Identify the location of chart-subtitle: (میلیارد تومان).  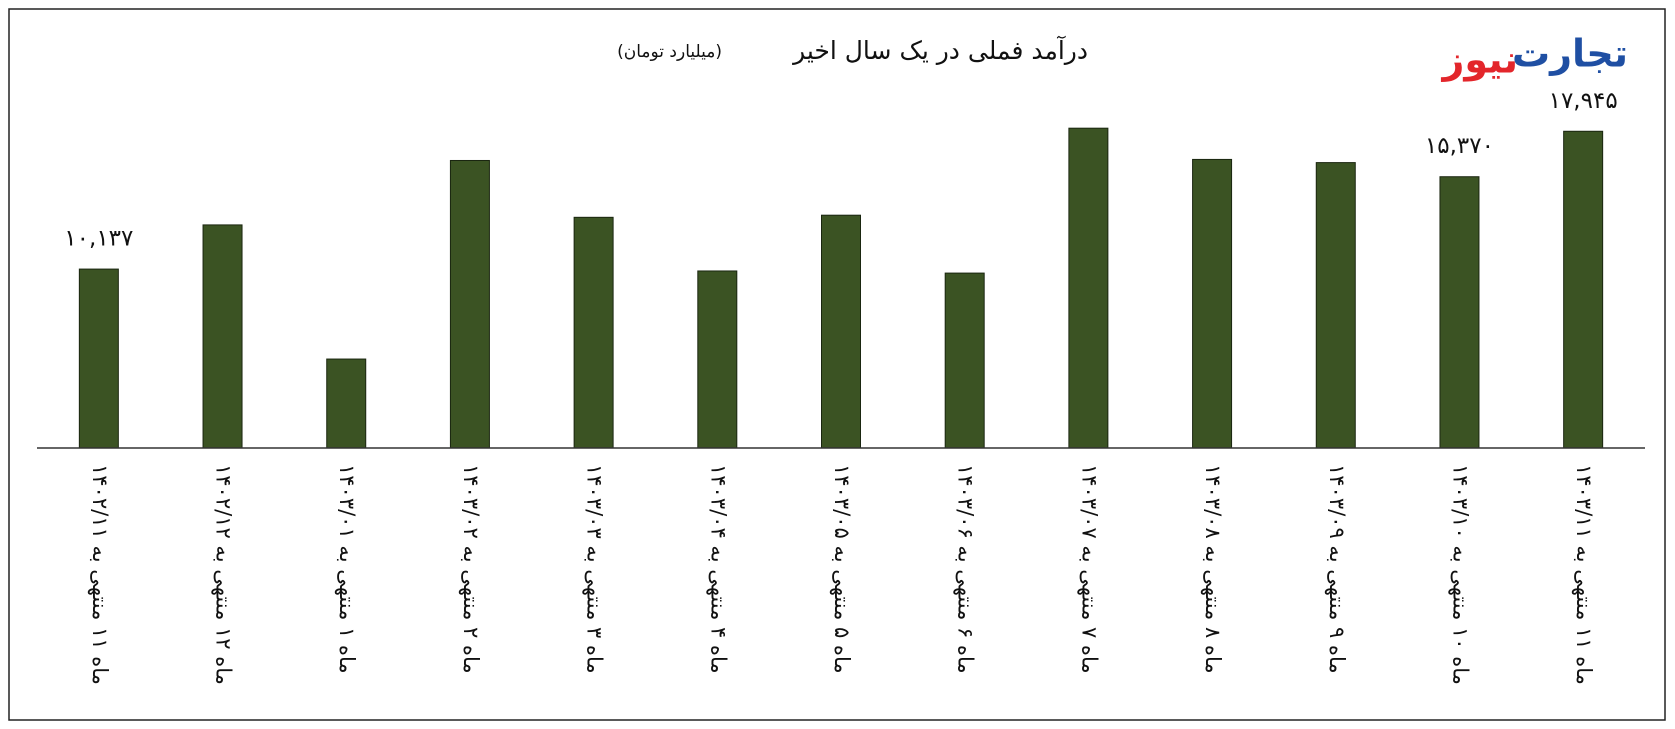
(669, 52).